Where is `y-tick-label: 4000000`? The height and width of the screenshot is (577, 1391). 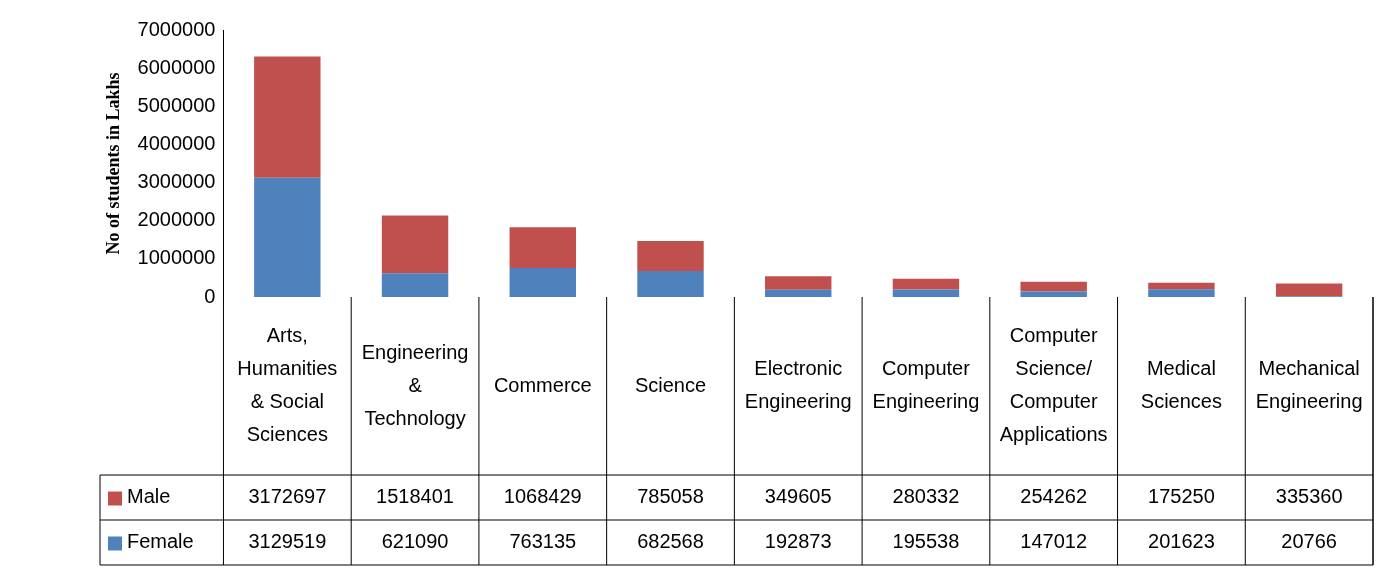 y-tick-label: 4000000 is located at coordinates (176, 142).